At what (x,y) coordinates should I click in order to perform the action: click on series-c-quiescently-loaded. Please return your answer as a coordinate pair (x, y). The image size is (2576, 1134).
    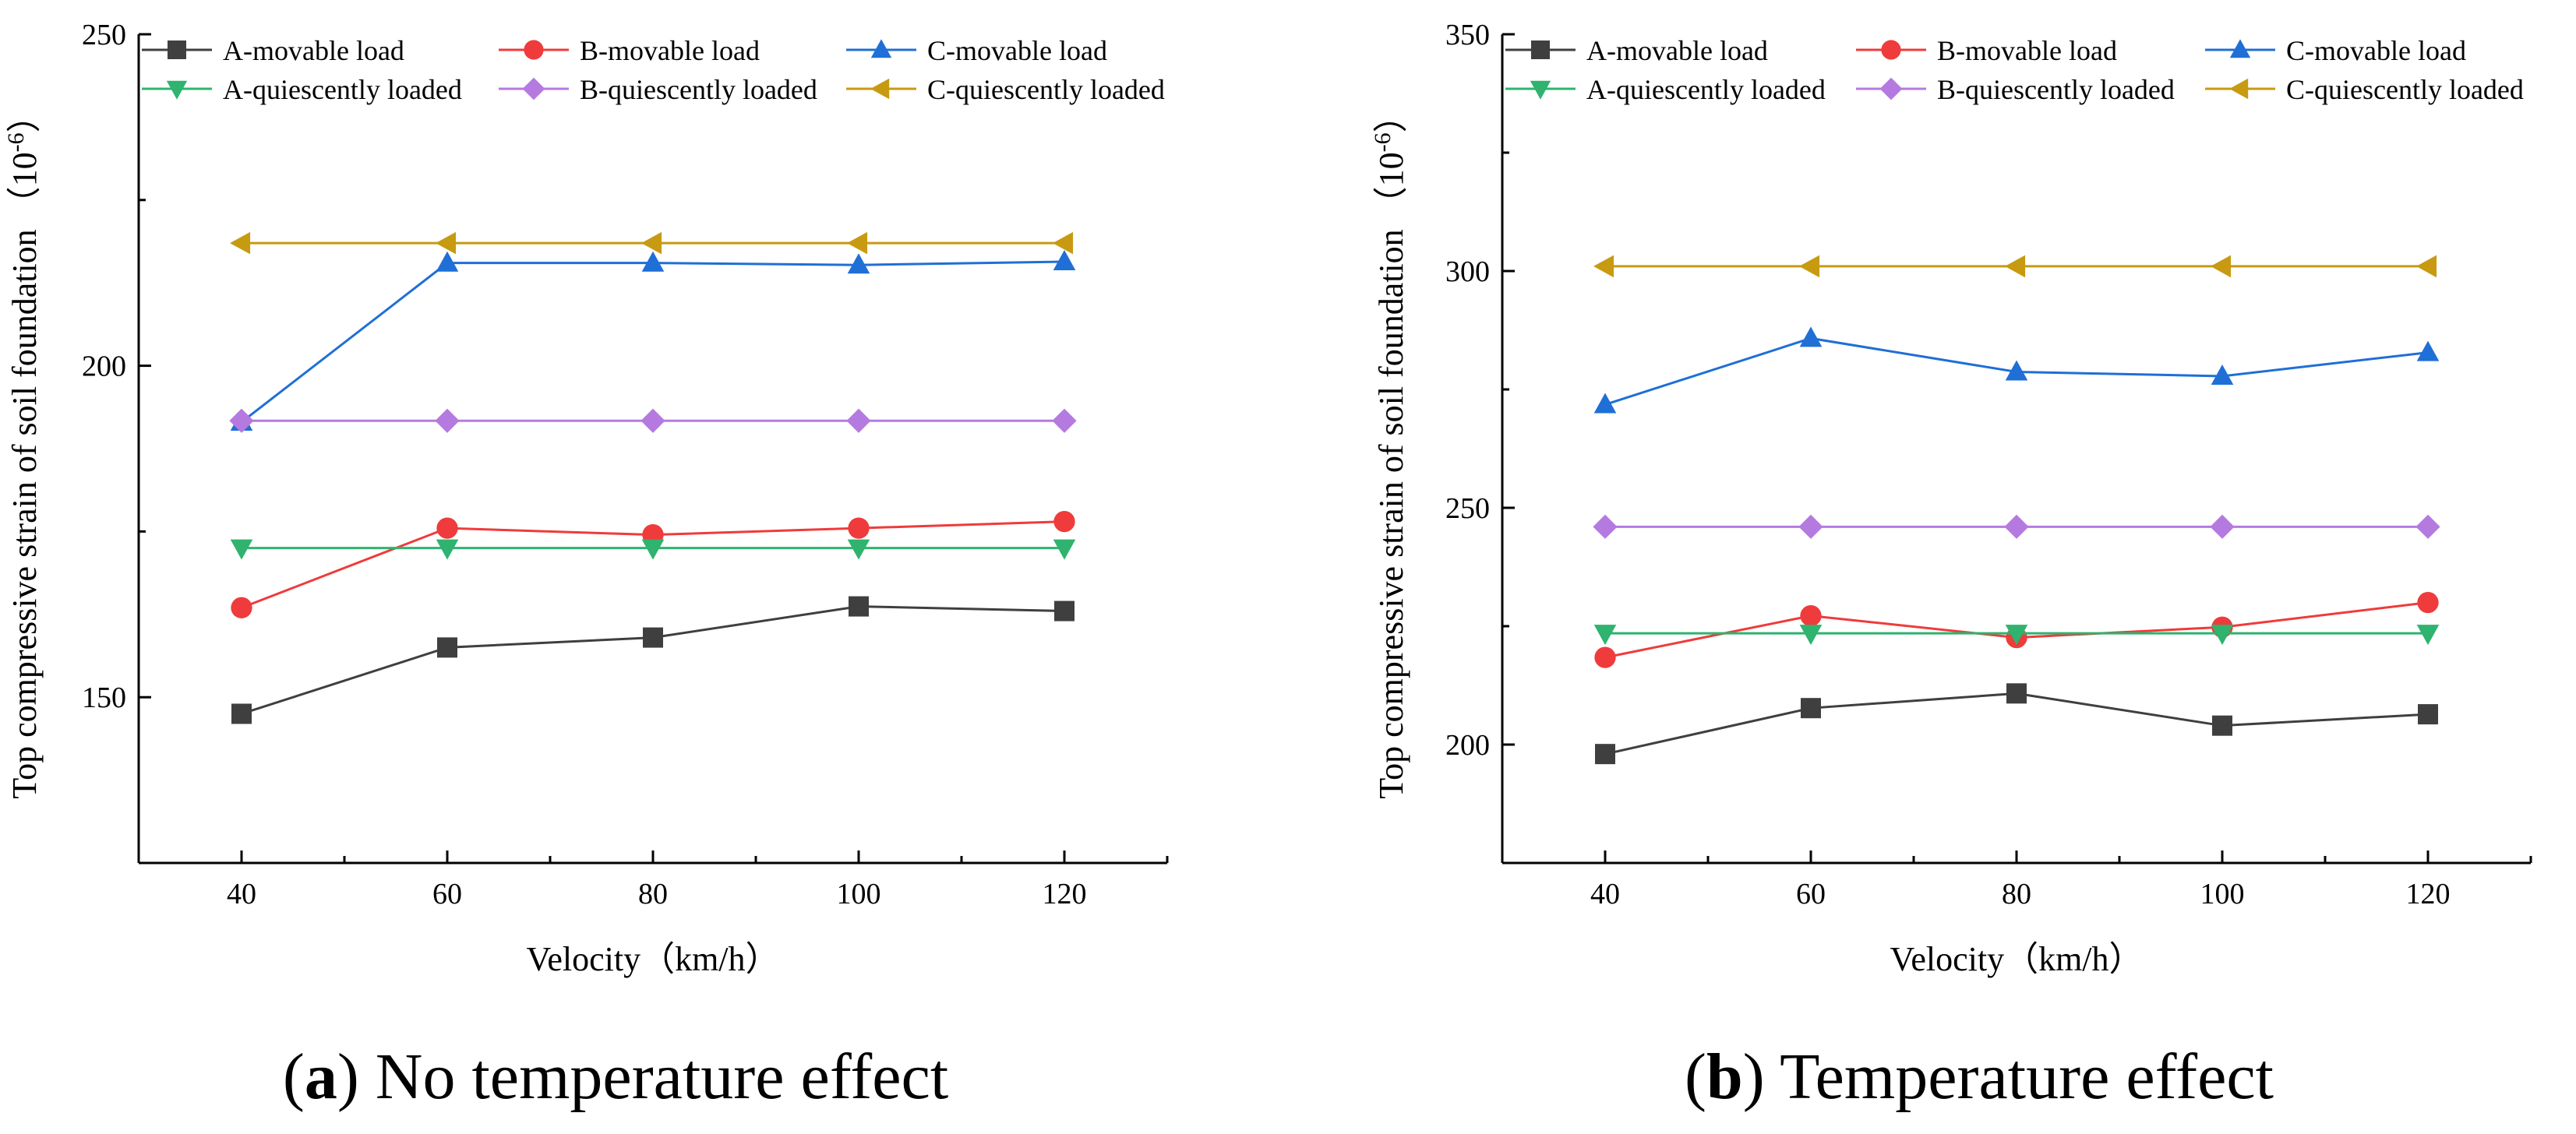
    Looking at the image, I should click on (2015, 266).